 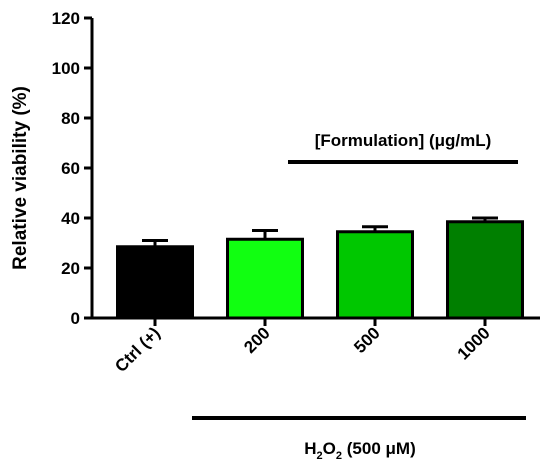 I want to click on h2o2-sub-1: 2, so click(x=320, y=456).